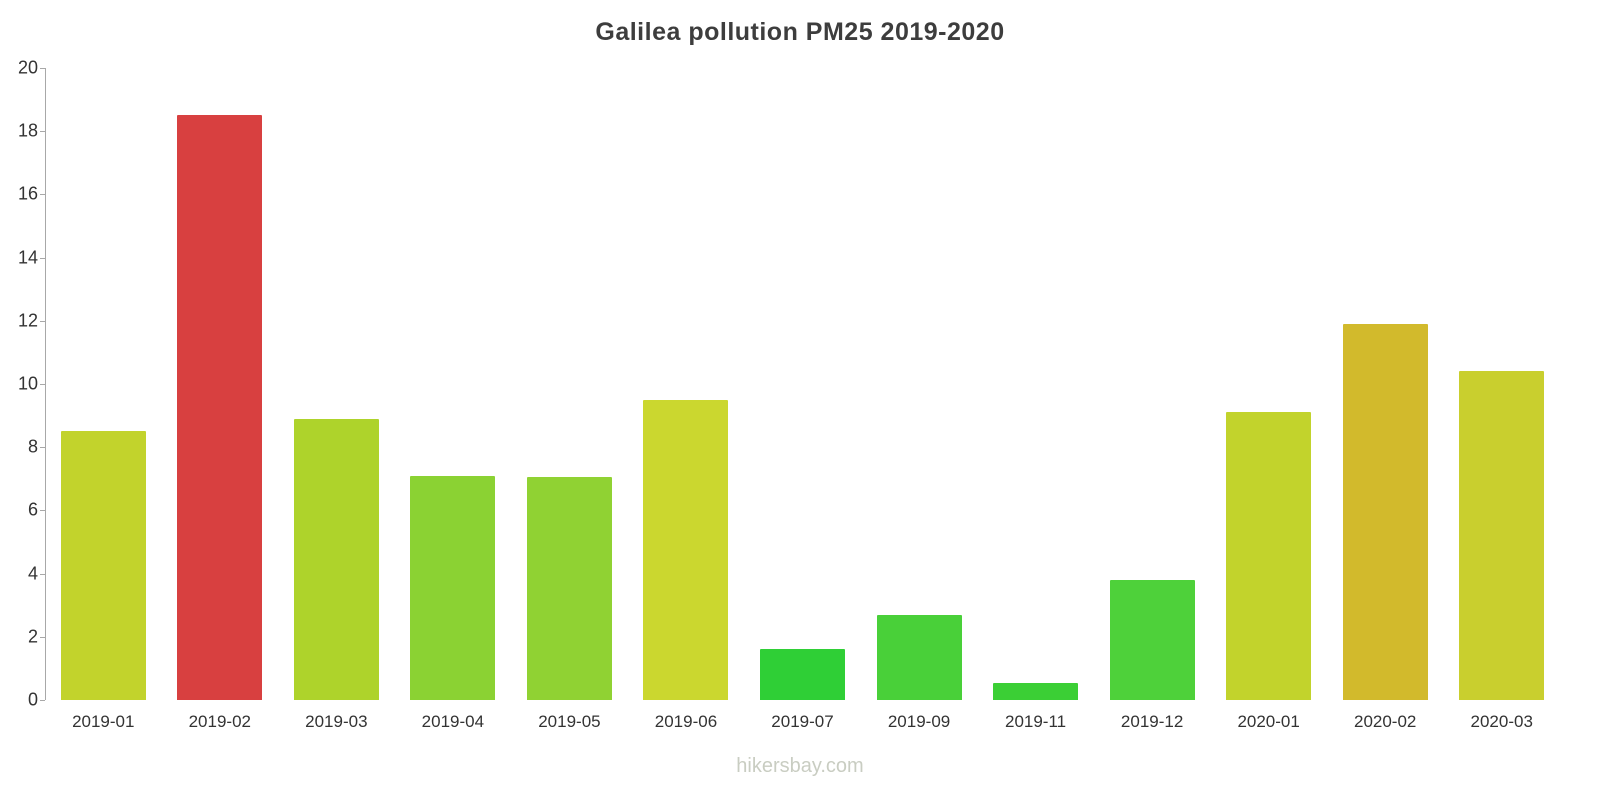 This screenshot has width=1600, height=800. Describe the element at coordinates (800, 32) in the screenshot. I see `chart-title: Galilea pollution PM25 2019-2020` at that location.